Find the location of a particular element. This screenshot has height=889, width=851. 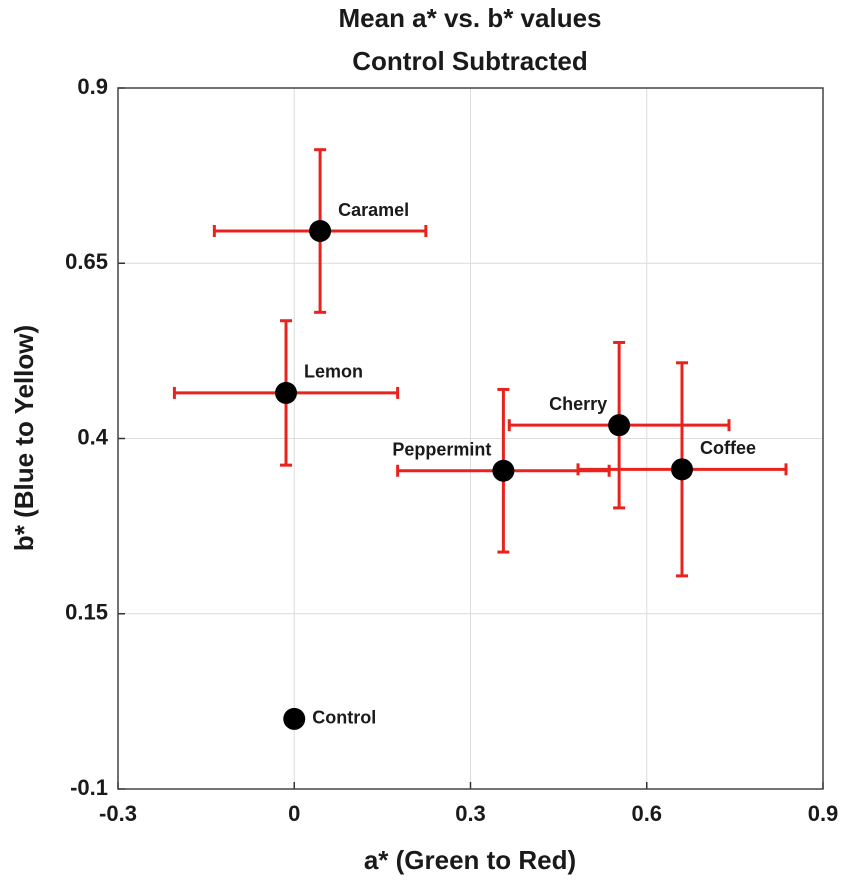

y-tick-label: 0.15 is located at coordinates (86, 612).